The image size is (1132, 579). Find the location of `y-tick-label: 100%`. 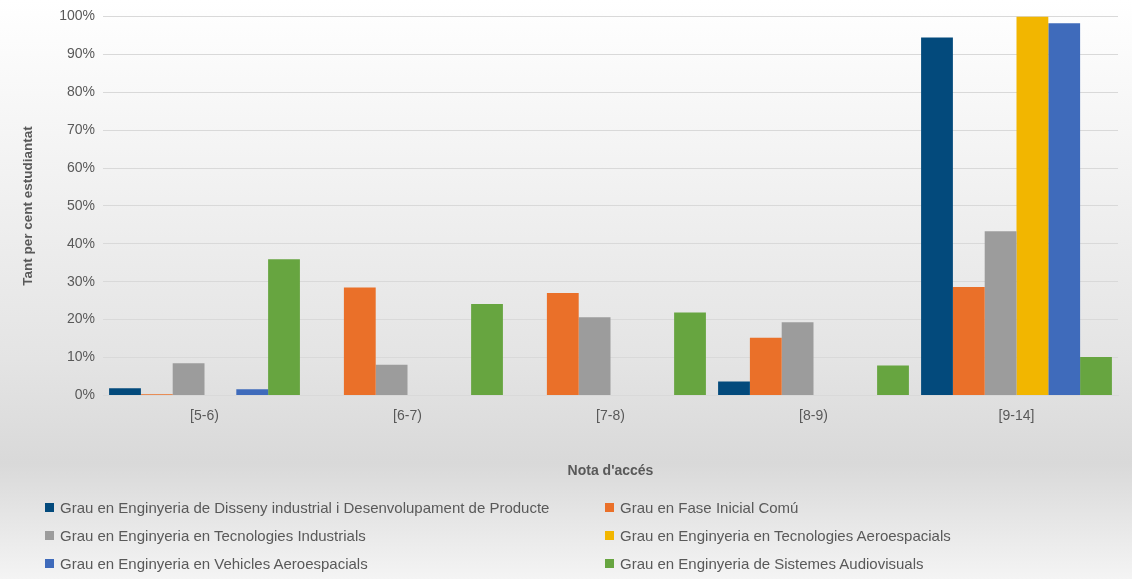

y-tick-label: 100% is located at coordinates (77, 15).